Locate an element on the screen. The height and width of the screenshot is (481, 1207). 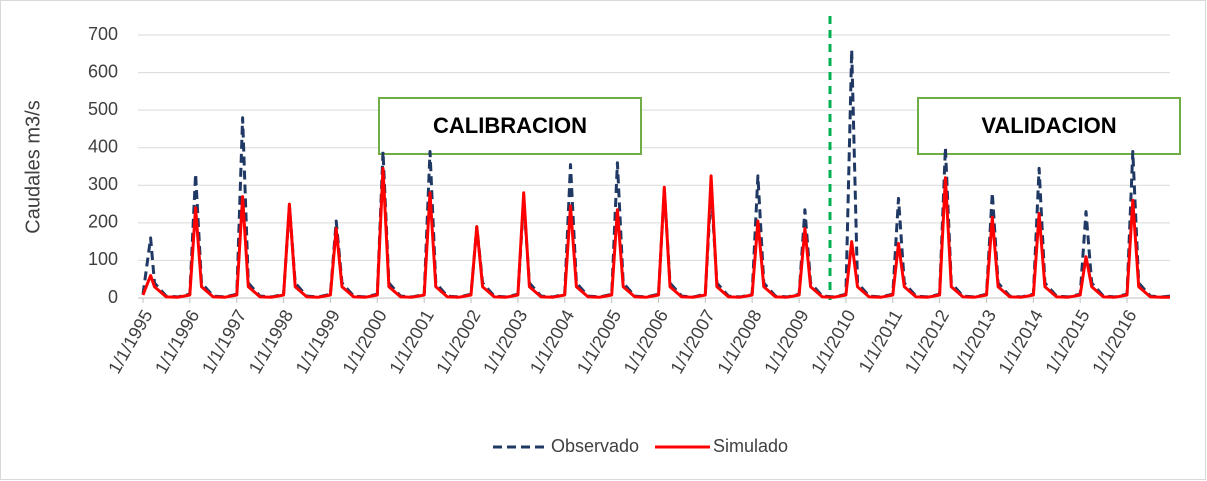
y-tick-label: 400 is located at coordinates (103, 146).